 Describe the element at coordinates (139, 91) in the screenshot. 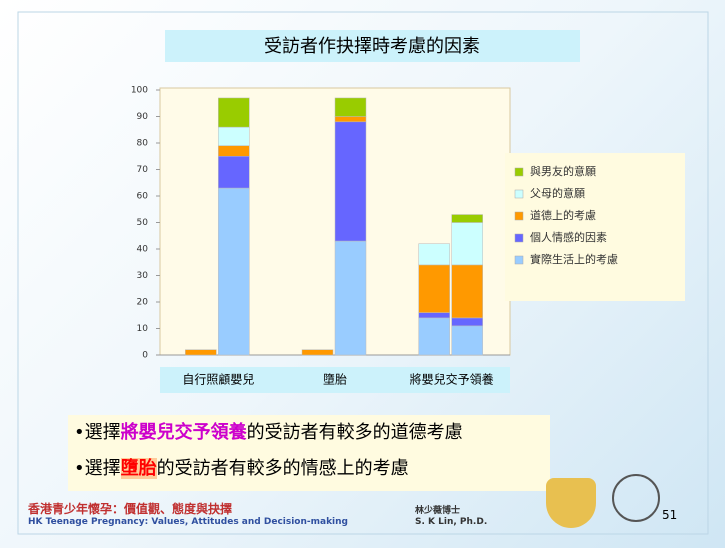

I see `y-tick-label: 100` at that location.